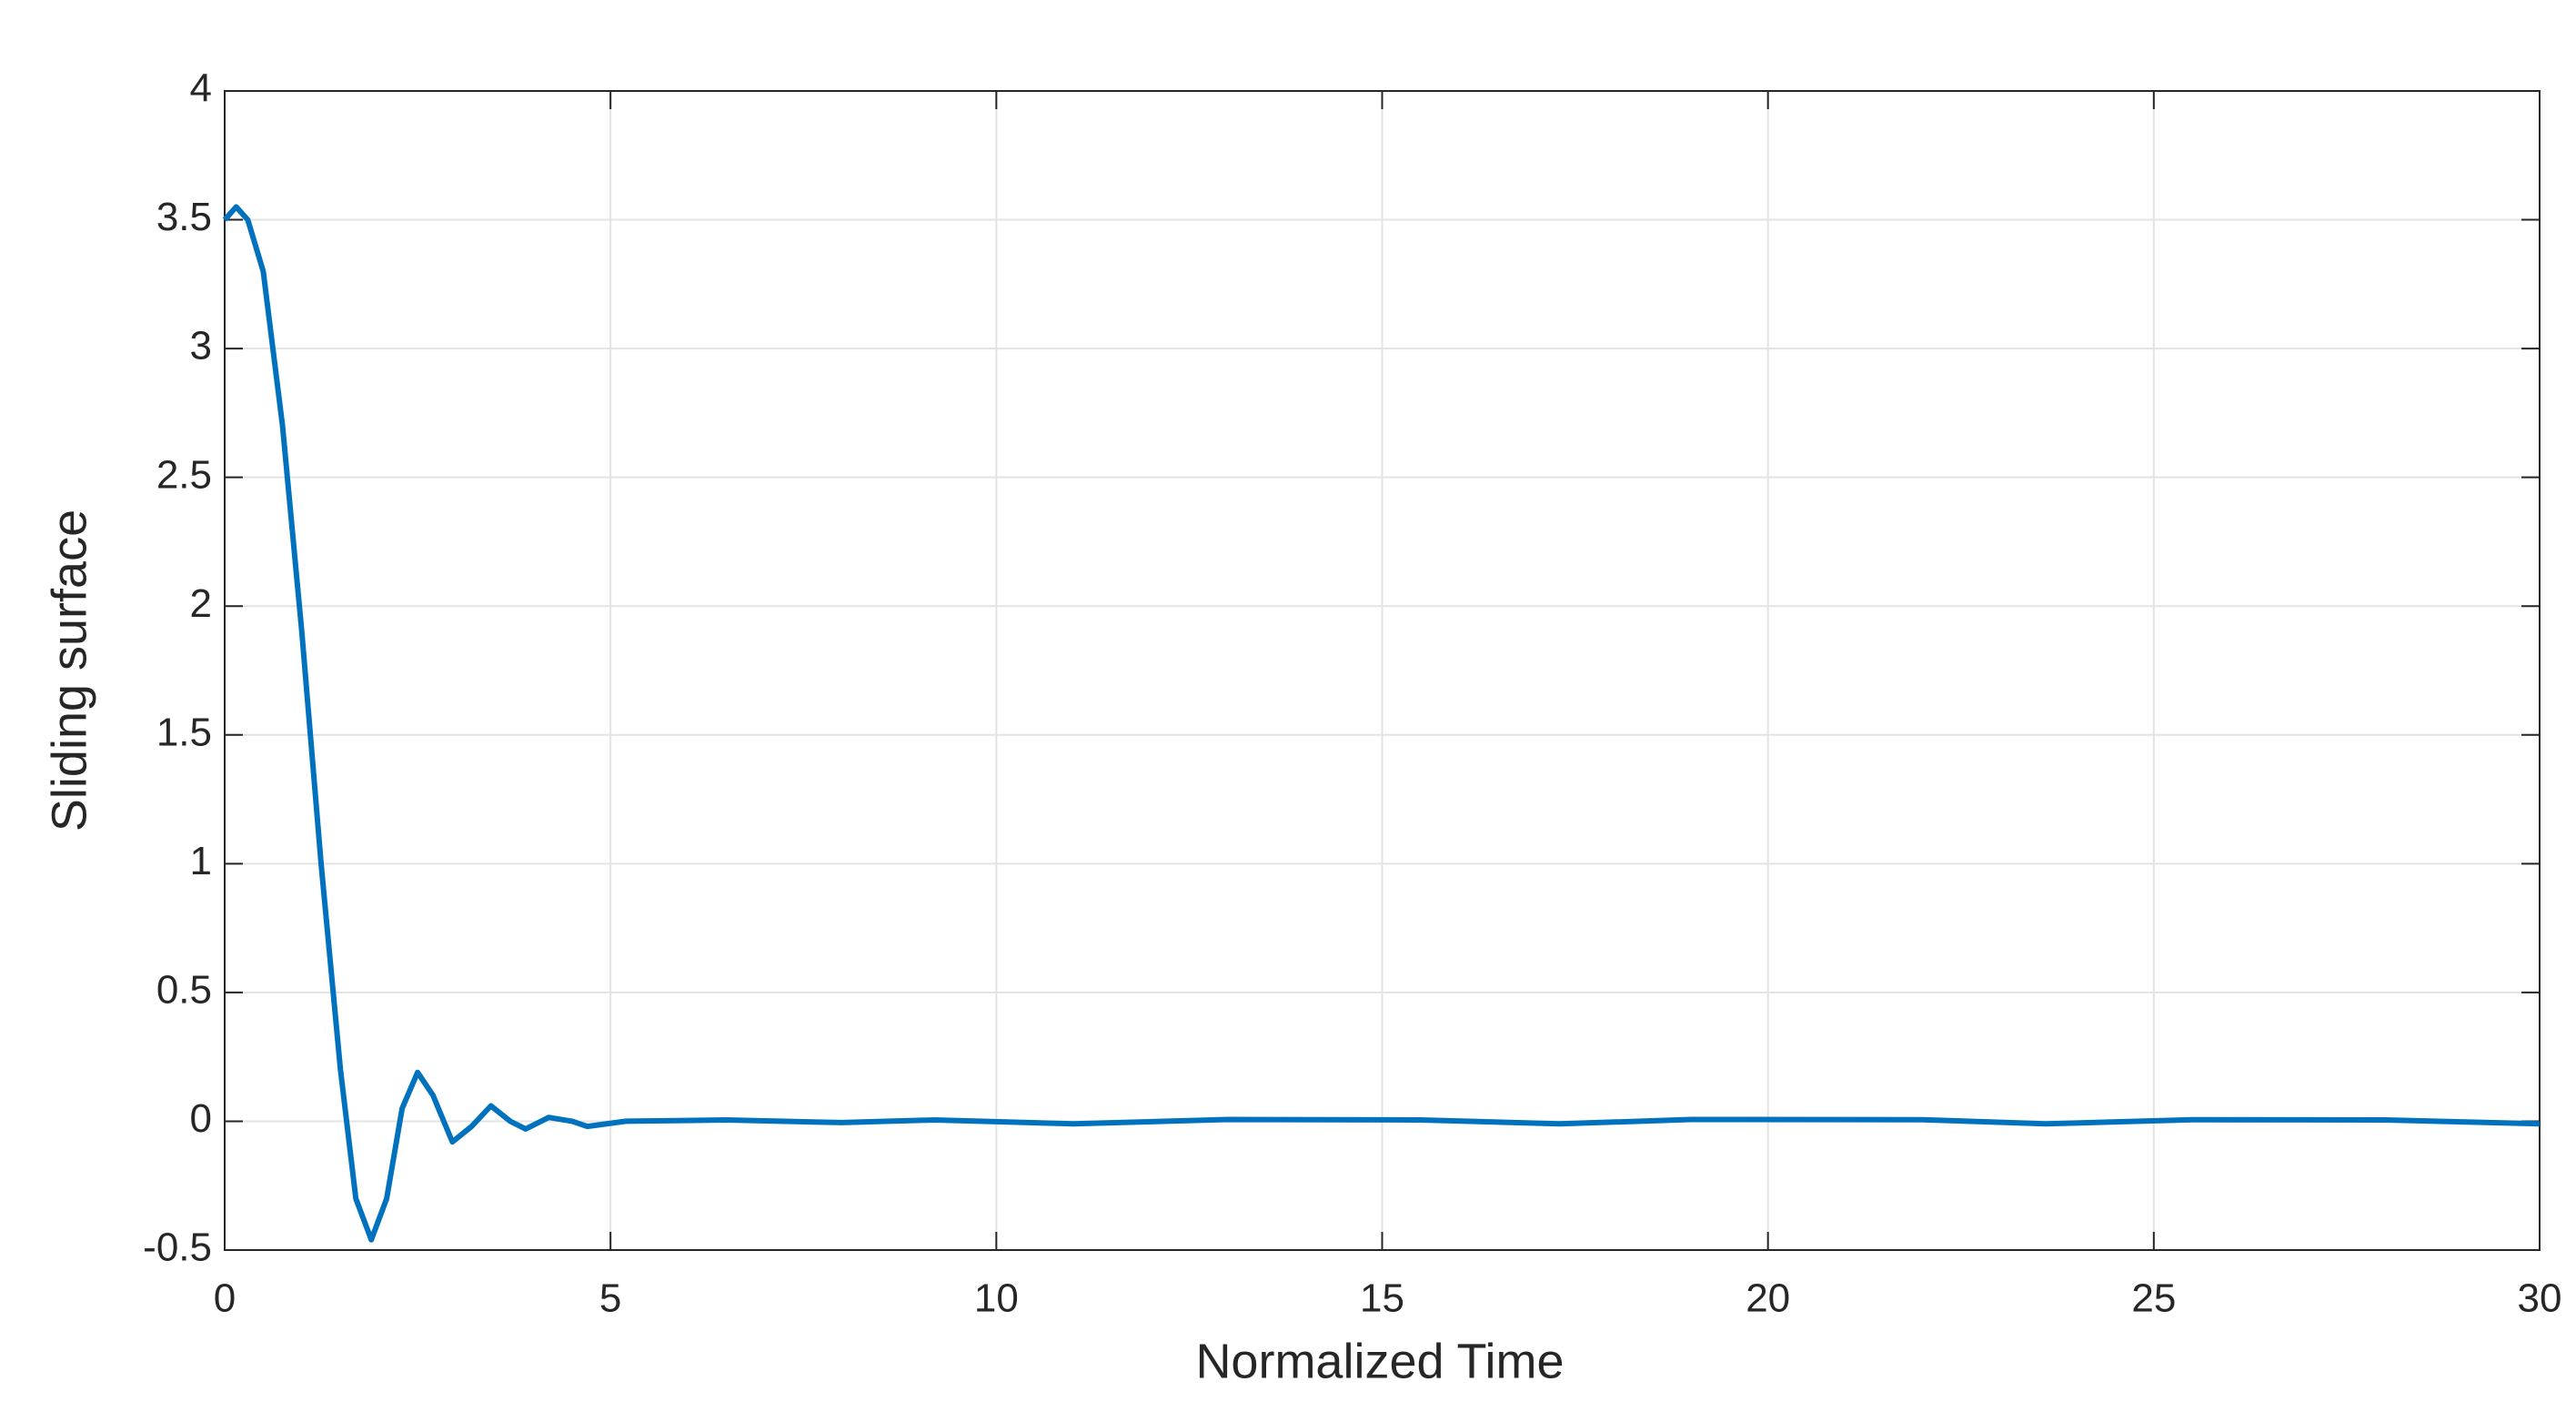 Image resolution: width=2576 pixels, height=1422 pixels. I want to click on x-tick-label: 30, so click(2540, 1299).